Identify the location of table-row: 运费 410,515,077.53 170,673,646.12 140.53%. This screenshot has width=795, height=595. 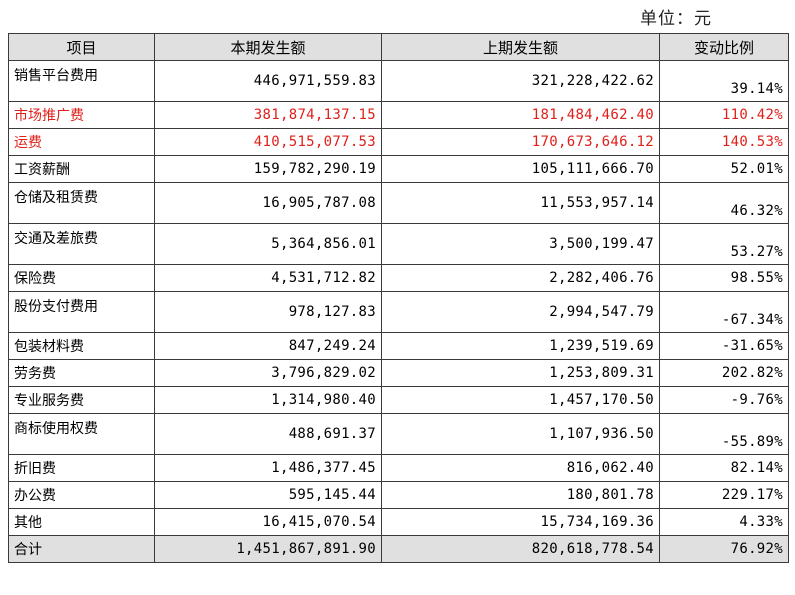
(398, 142).